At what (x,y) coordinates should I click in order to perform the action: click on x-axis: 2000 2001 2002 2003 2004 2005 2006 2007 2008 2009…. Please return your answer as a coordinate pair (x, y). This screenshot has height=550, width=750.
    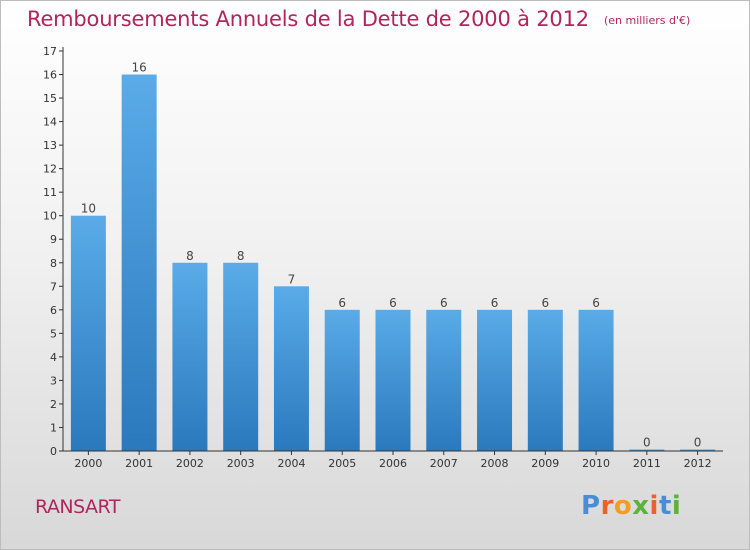
    Looking at the image, I should click on (393, 460).